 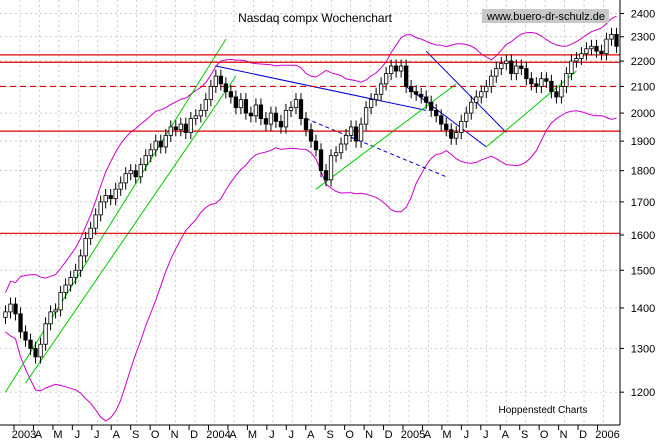 I want to click on x-tick-label: 2005, so click(x=413, y=435).